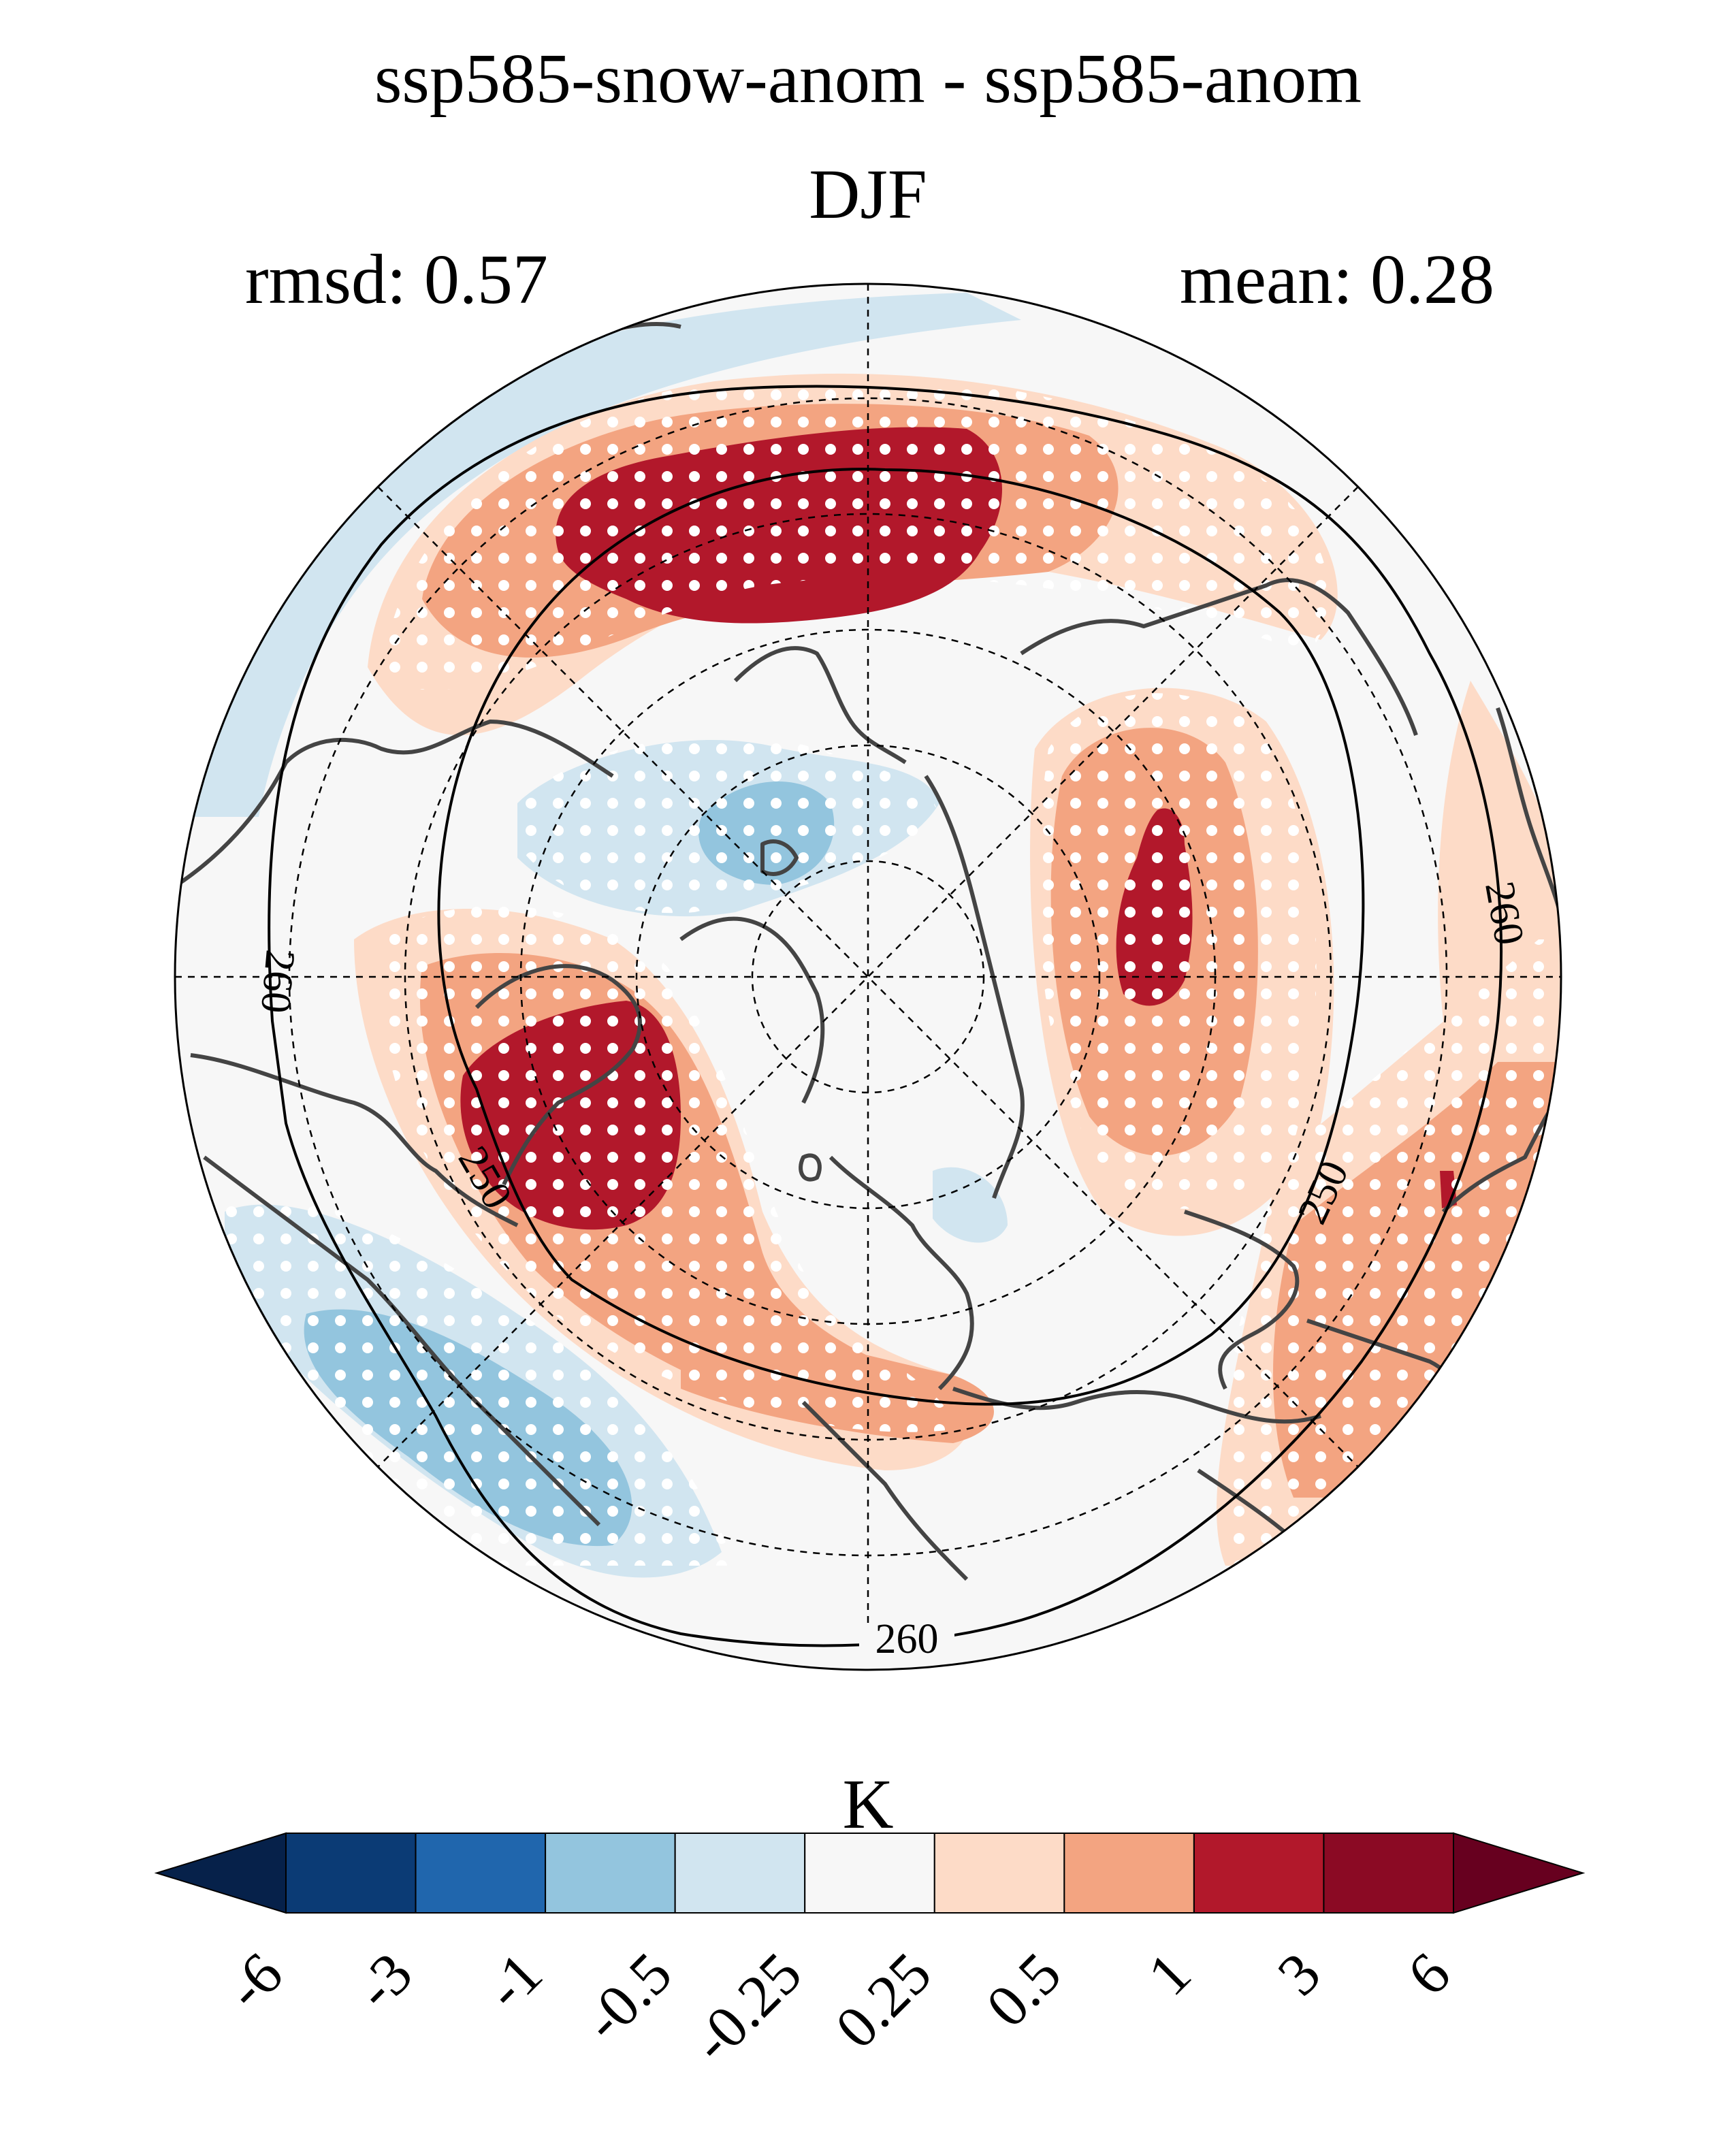 The height and width of the screenshot is (2130, 1736). What do you see at coordinates (1177, 951) in the screenshot?
I see `significance-stipple-east` at bounding box center [1177, 951].